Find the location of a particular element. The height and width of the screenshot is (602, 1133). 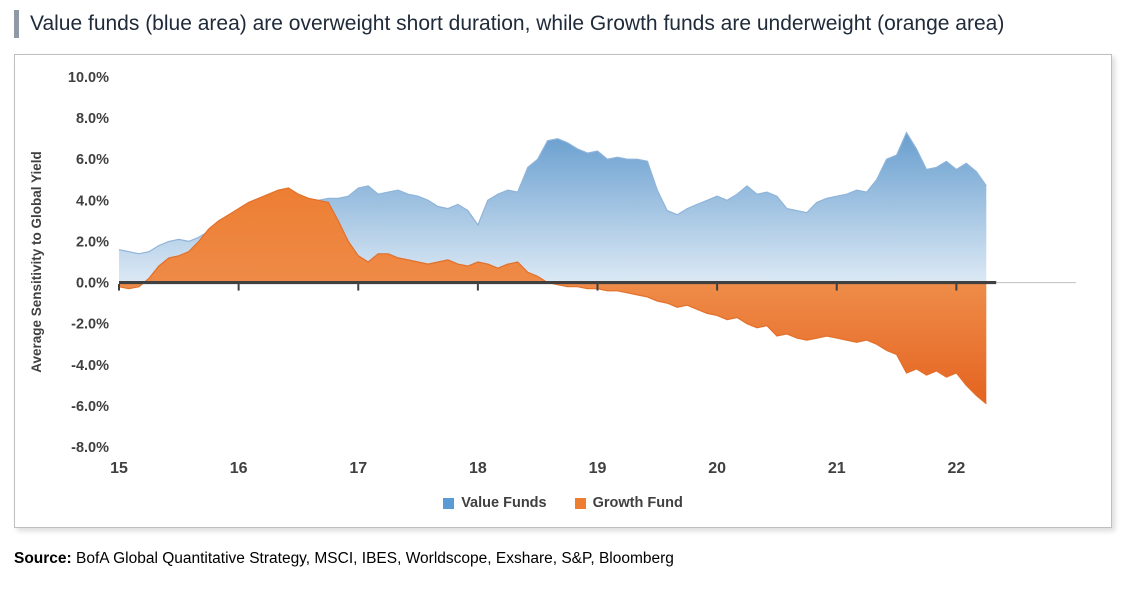

svg-text: 6.0% is located at coordinates (92, 160).